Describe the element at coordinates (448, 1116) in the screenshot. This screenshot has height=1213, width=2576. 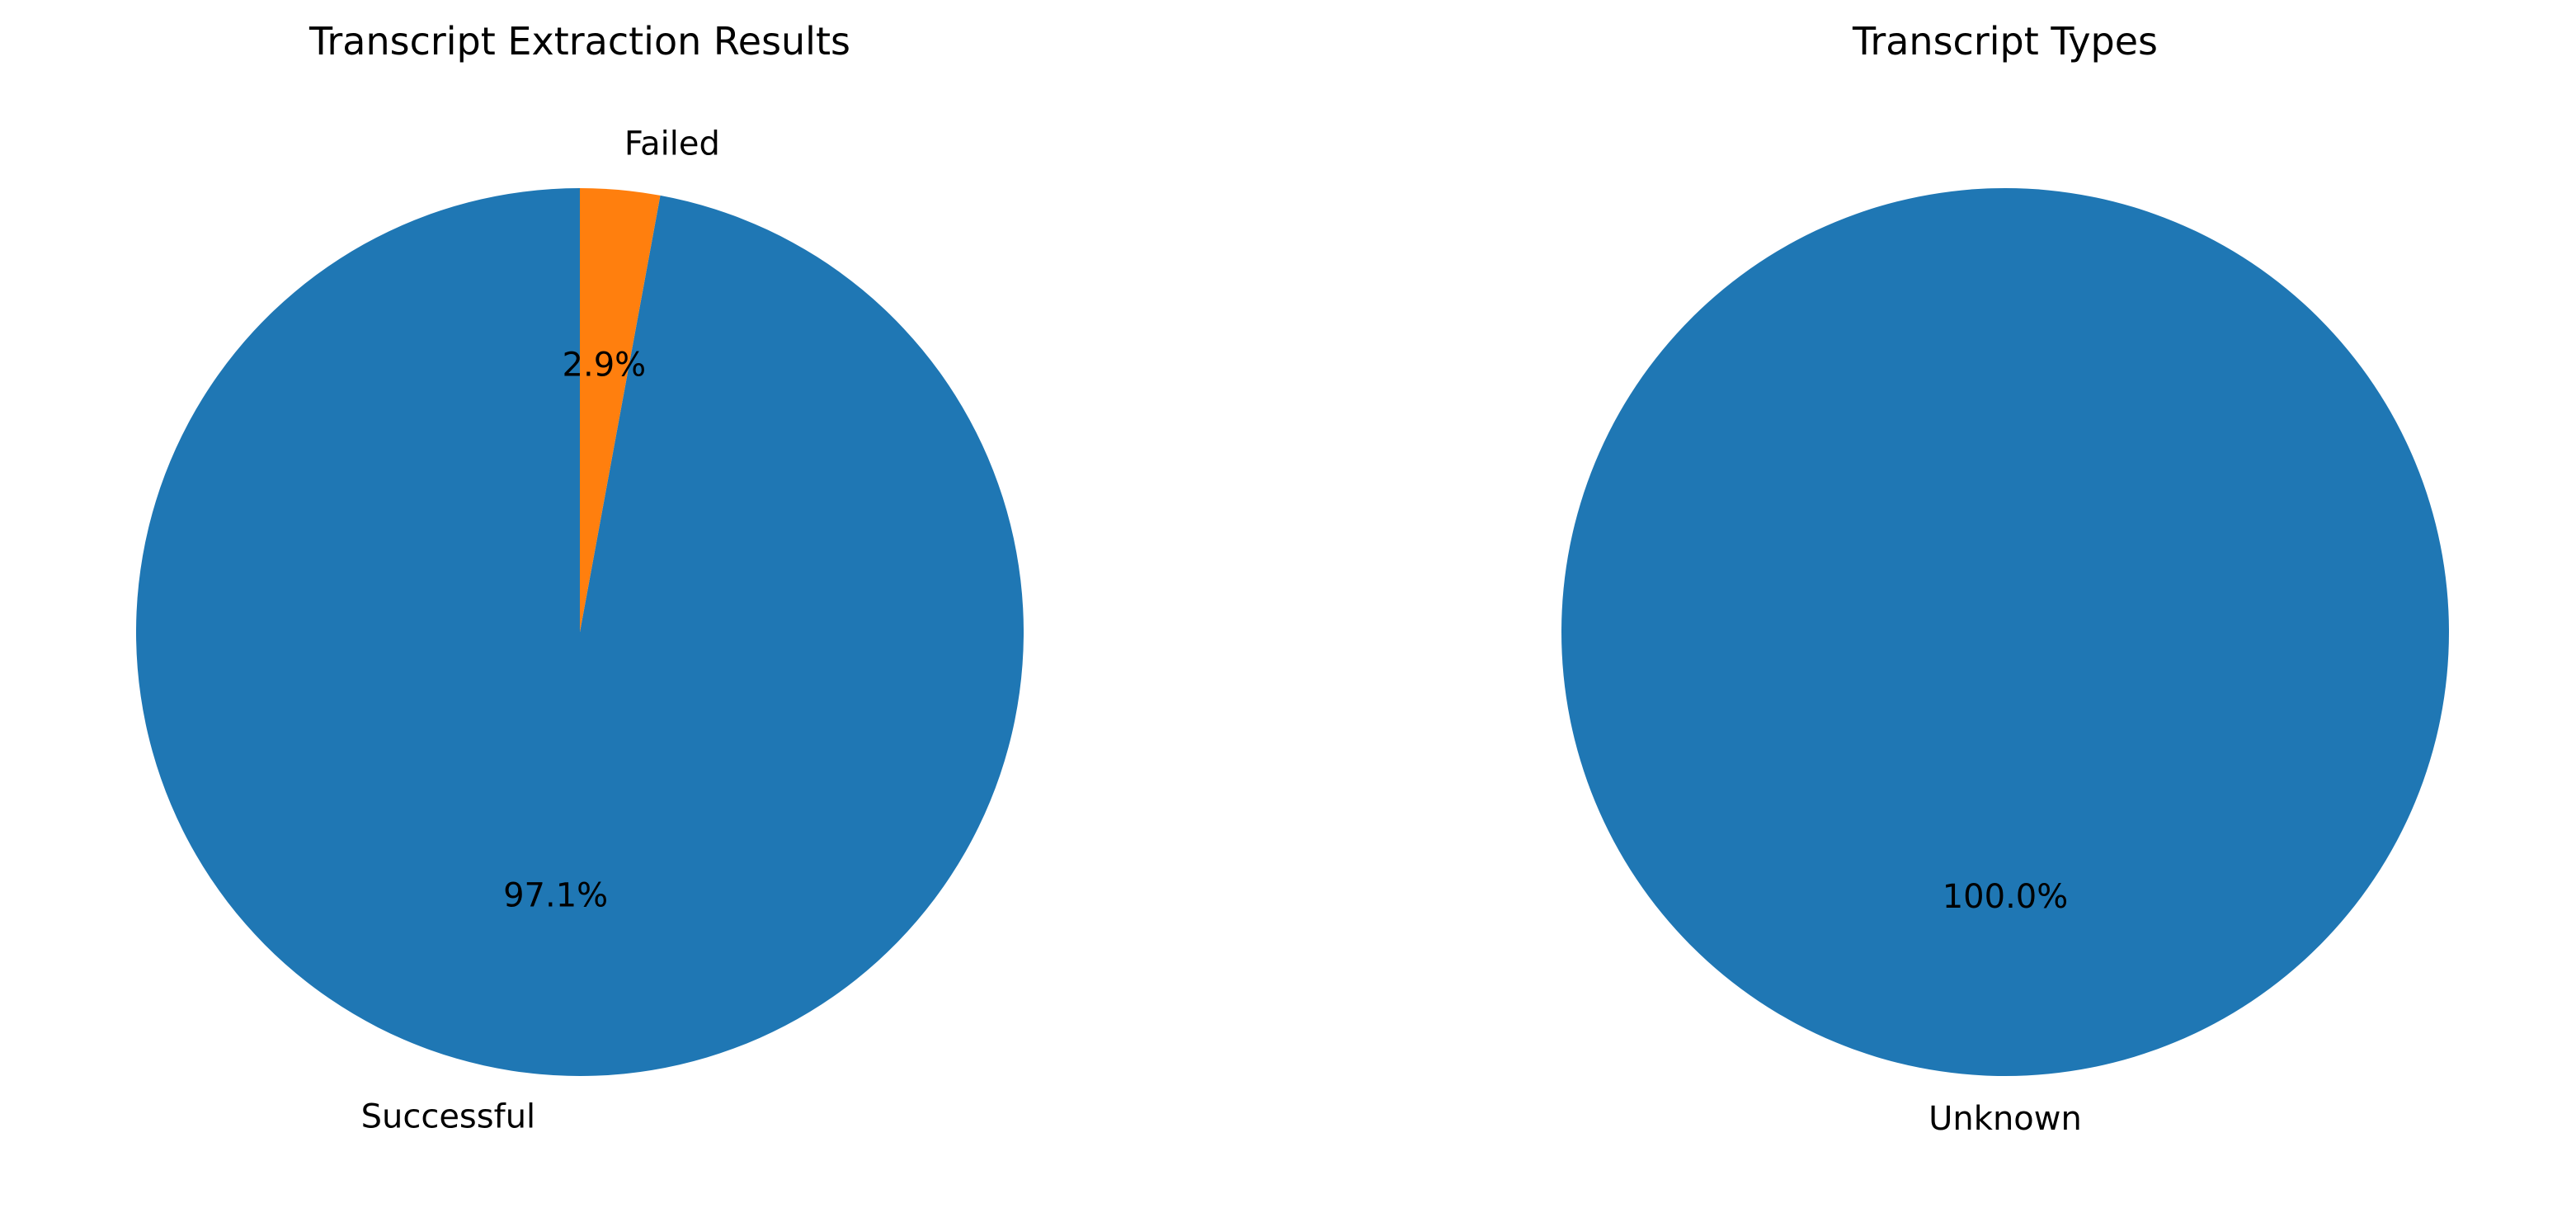
I see `slice-label-successful: Successful` at that location.